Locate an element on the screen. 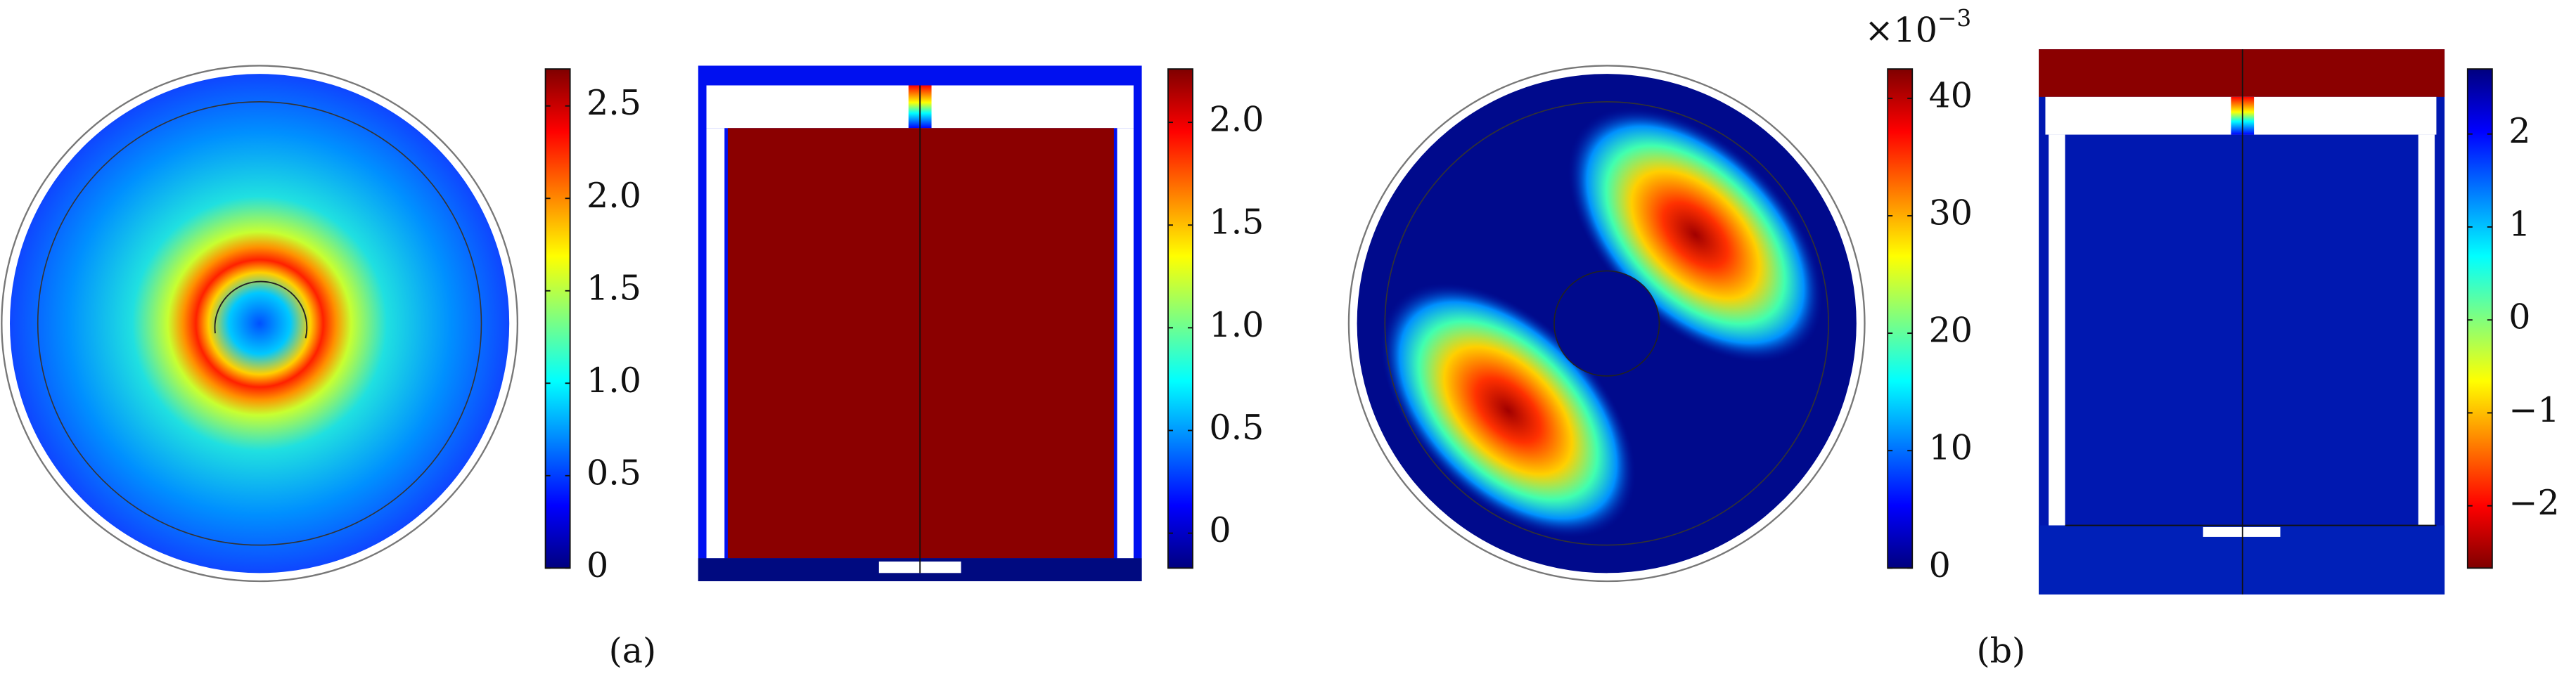 The width and height of the screenshot is (2576, 674). colorbar-tick-label: 40 is located at coordinates (1951, 95).